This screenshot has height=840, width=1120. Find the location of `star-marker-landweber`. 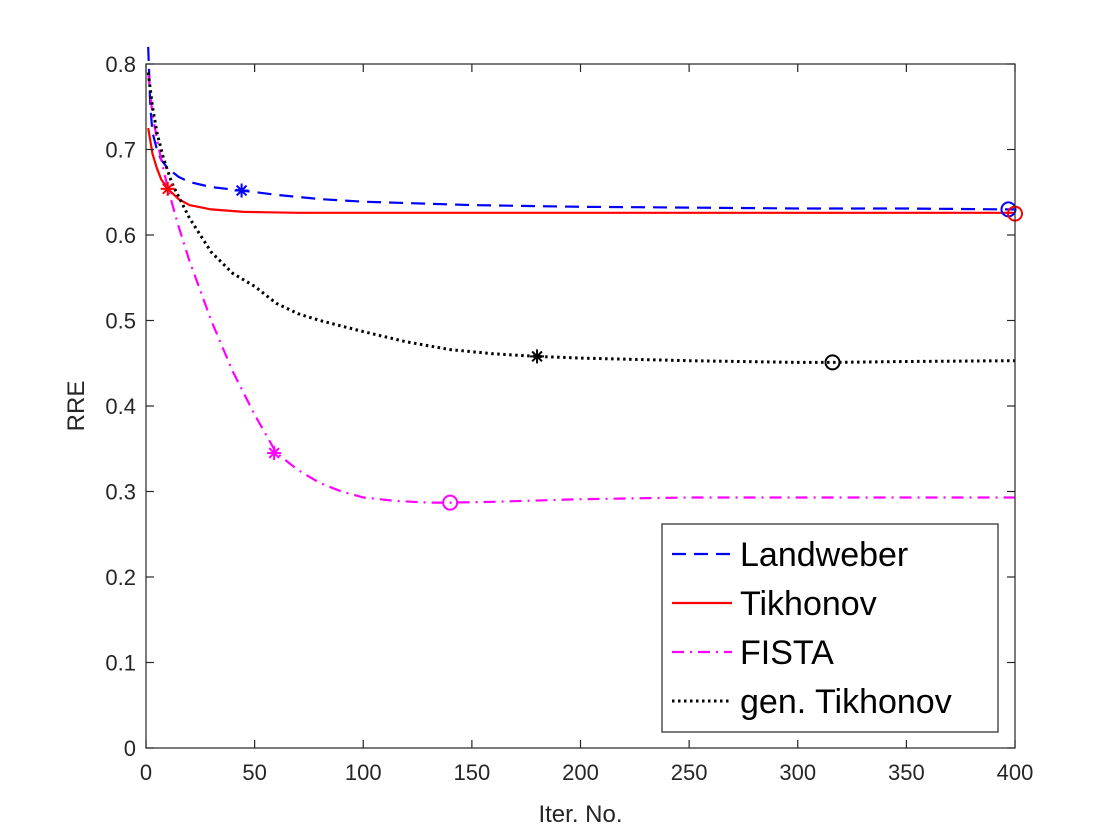

star-marker-landweber is located at coordinates (241, 190).